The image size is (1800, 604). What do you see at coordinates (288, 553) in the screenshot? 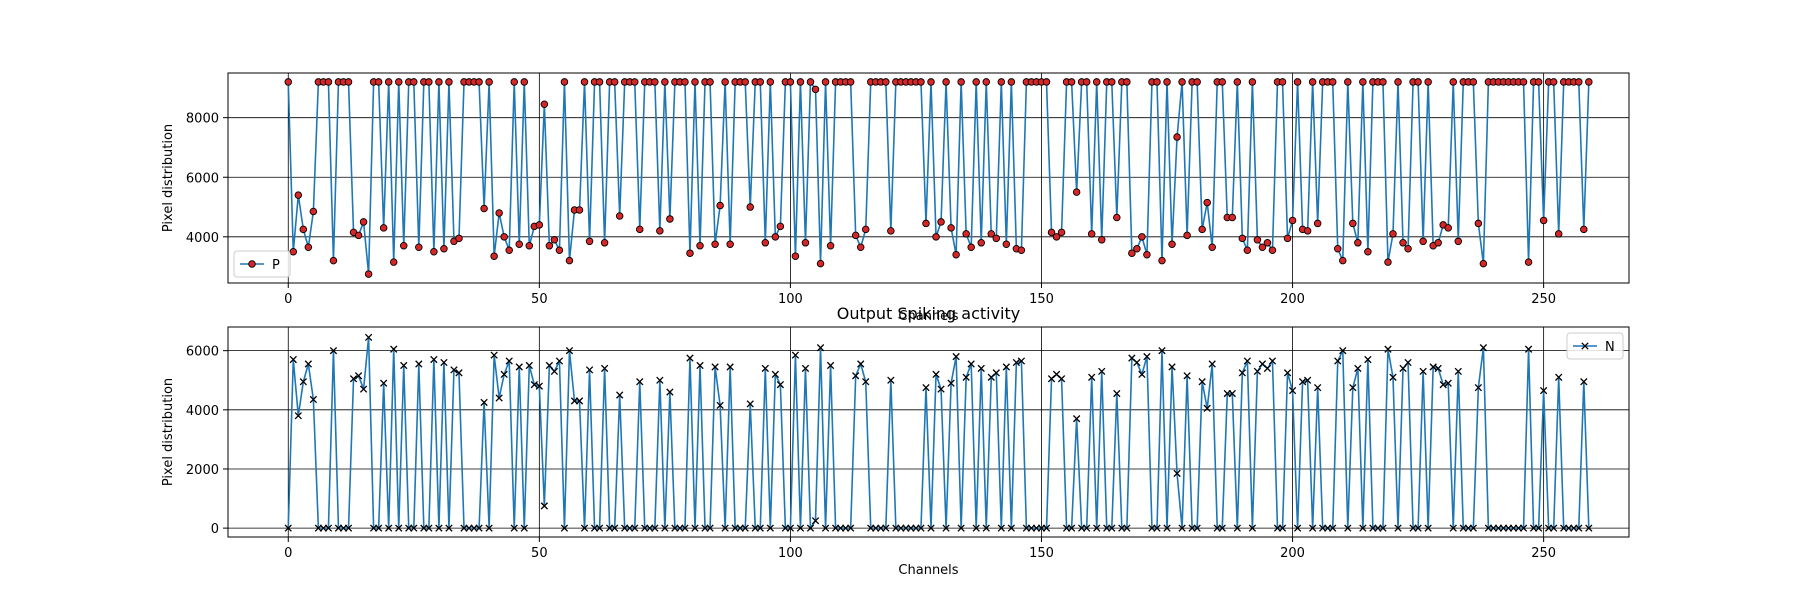
I see `x-tick-label: 0` at bounding box center [288, 553].